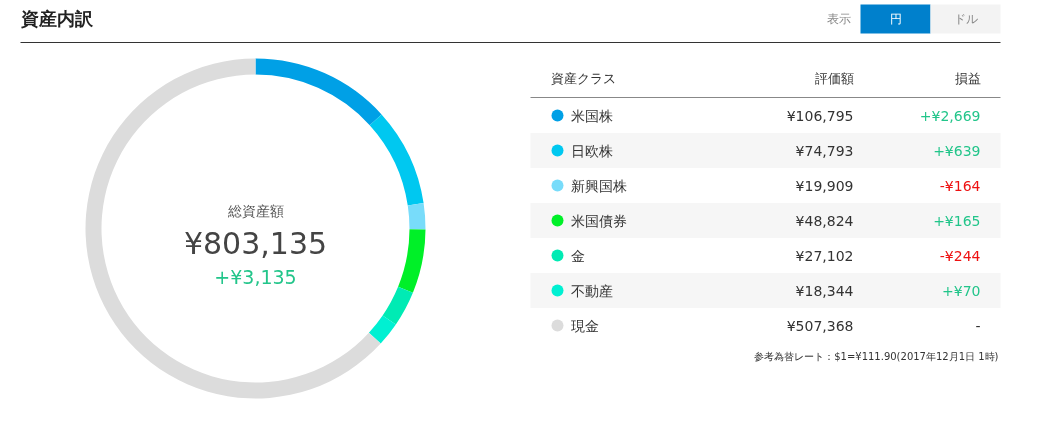  Describe the element at coordinates (824, 185) in the screenshot. I see `data-label: ¥19,909` at that location.